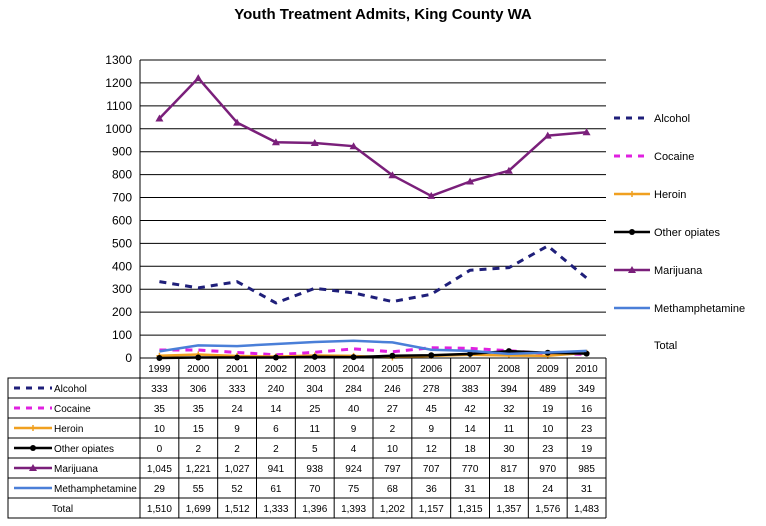 This screenshot has height=526, width=766. I want to click on y-tick-label: 400, so click(122, 266).